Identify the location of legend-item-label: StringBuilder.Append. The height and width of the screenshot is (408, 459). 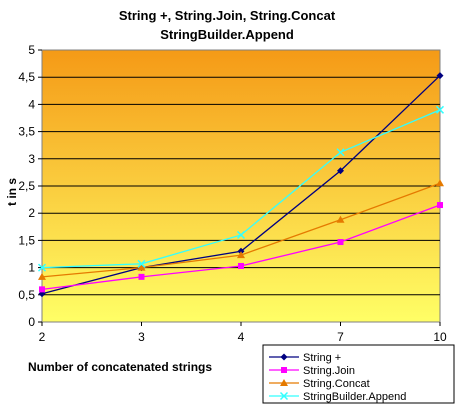
(354, 397).